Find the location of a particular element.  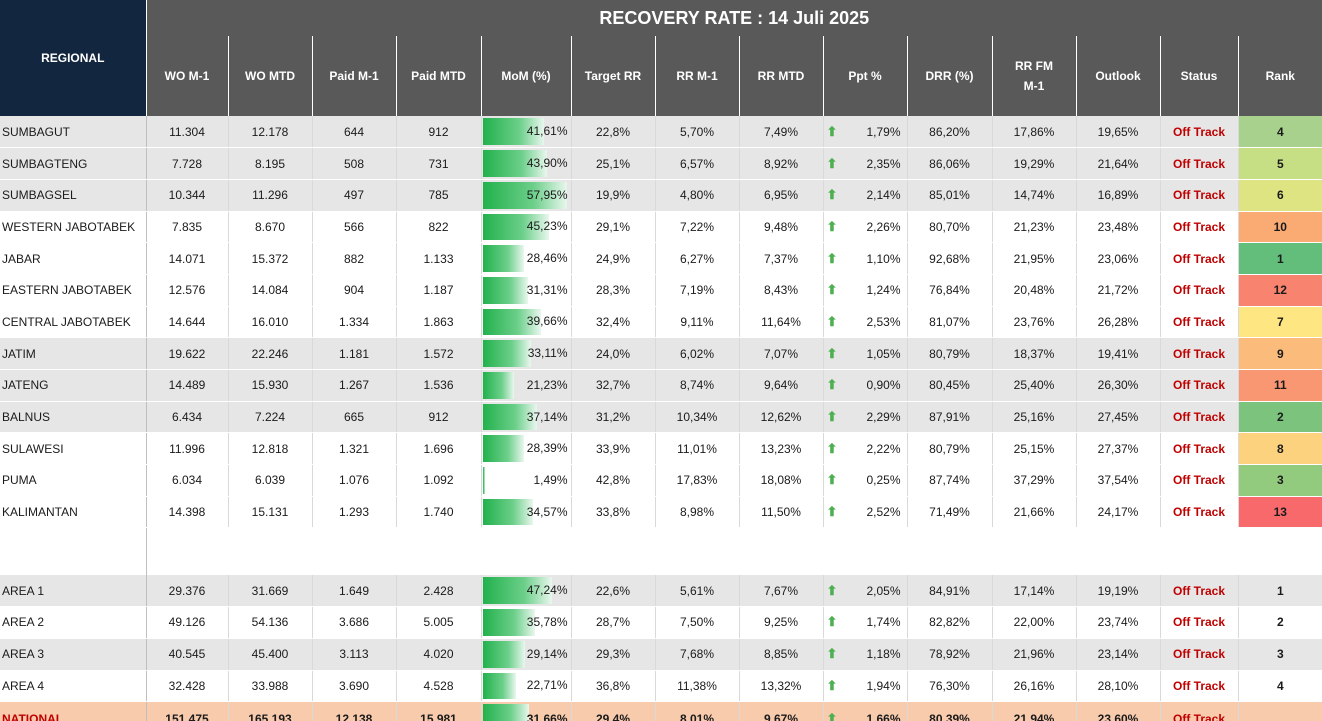

rank-cell: 13 is located at coordinates (1280, 512).